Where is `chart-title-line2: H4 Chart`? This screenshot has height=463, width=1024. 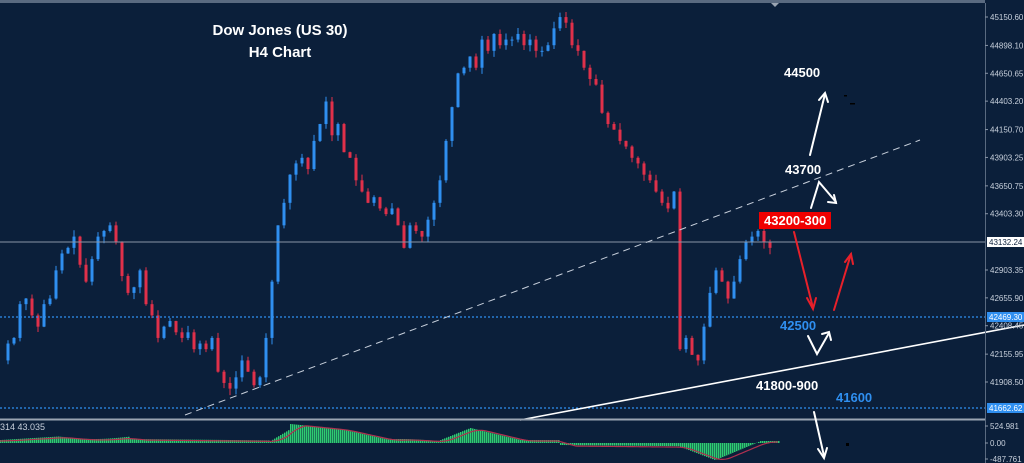 chart-title-line2: H4 Chart is located at coordinates (280, 52).